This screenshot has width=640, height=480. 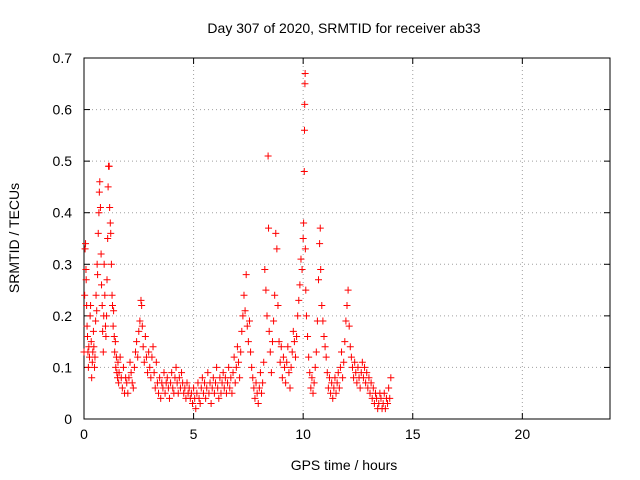 What do you see at coordinates (413, 434) in the screenshot?
I see `x-tick-label: 15` at bounding box center [413, 434].